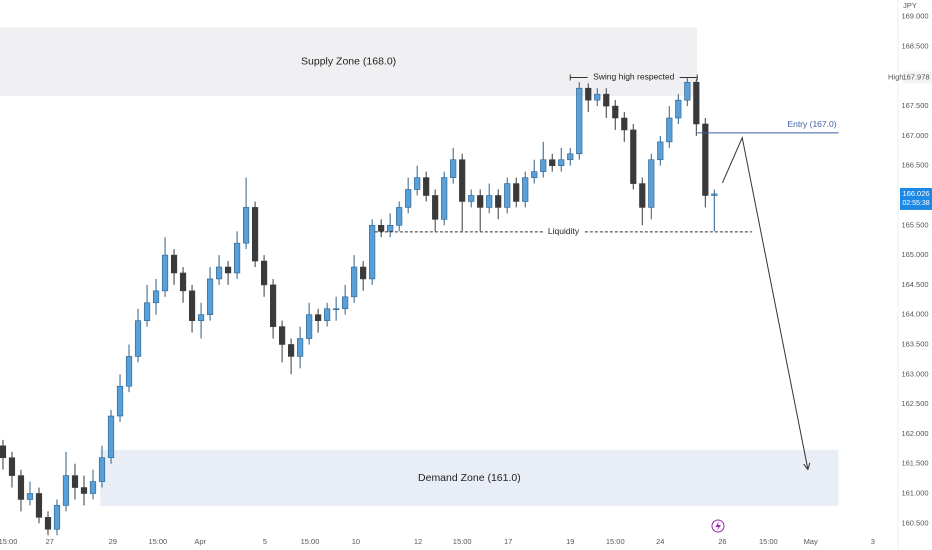 This screenshot has height=550, width=932. I want to click on x-tick-label: May, so click(811, 541).